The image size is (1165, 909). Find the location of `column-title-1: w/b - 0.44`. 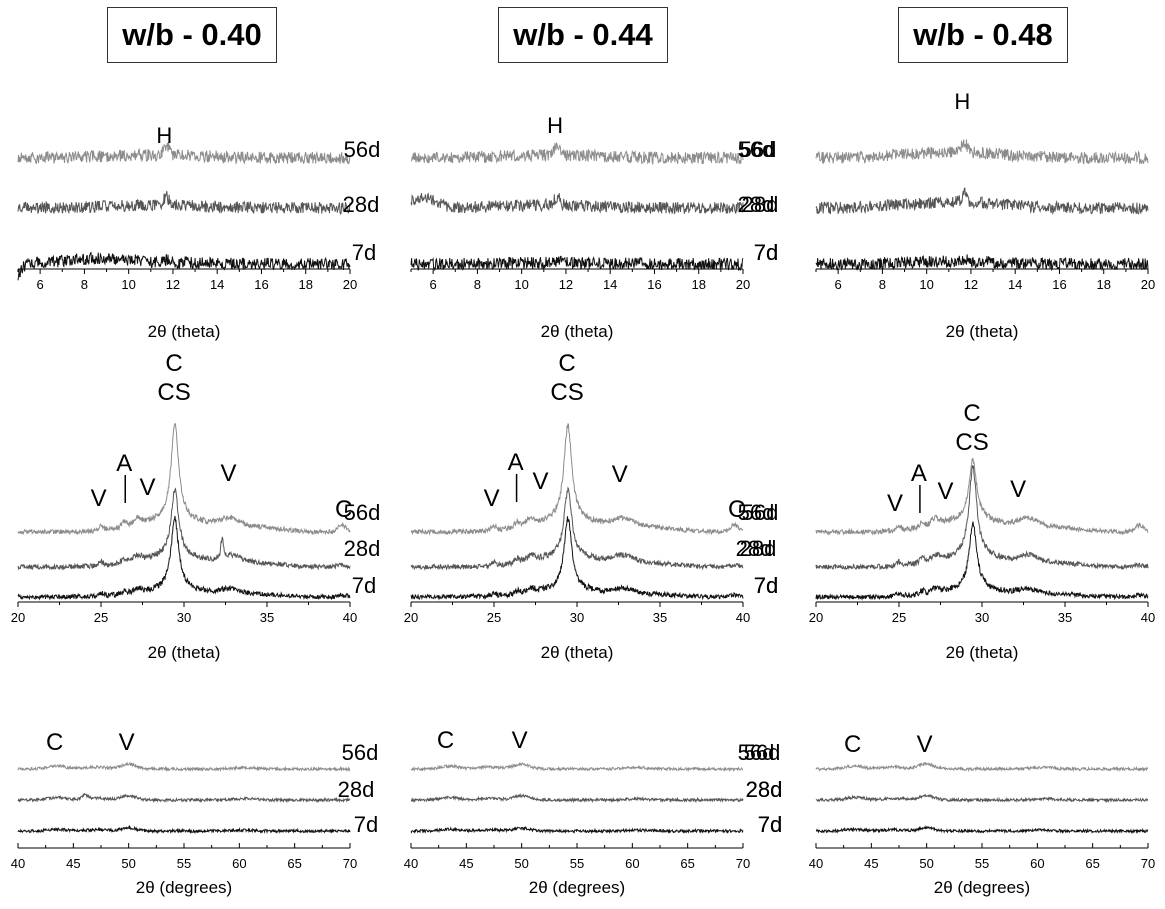

column-title-1: w/b - 0.44 is located at coordinates (583, 35).